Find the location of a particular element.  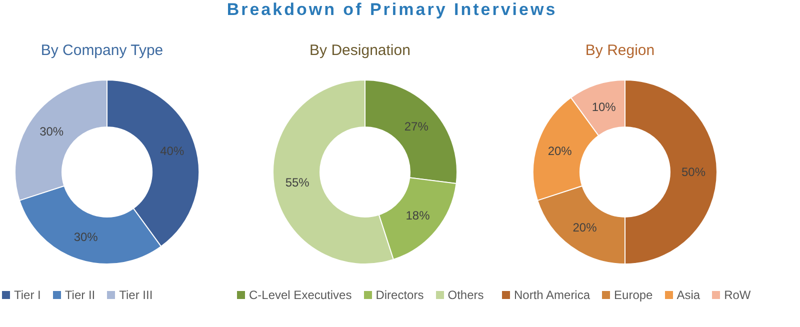

data-label: 10% is located at coordinates (604, 107).